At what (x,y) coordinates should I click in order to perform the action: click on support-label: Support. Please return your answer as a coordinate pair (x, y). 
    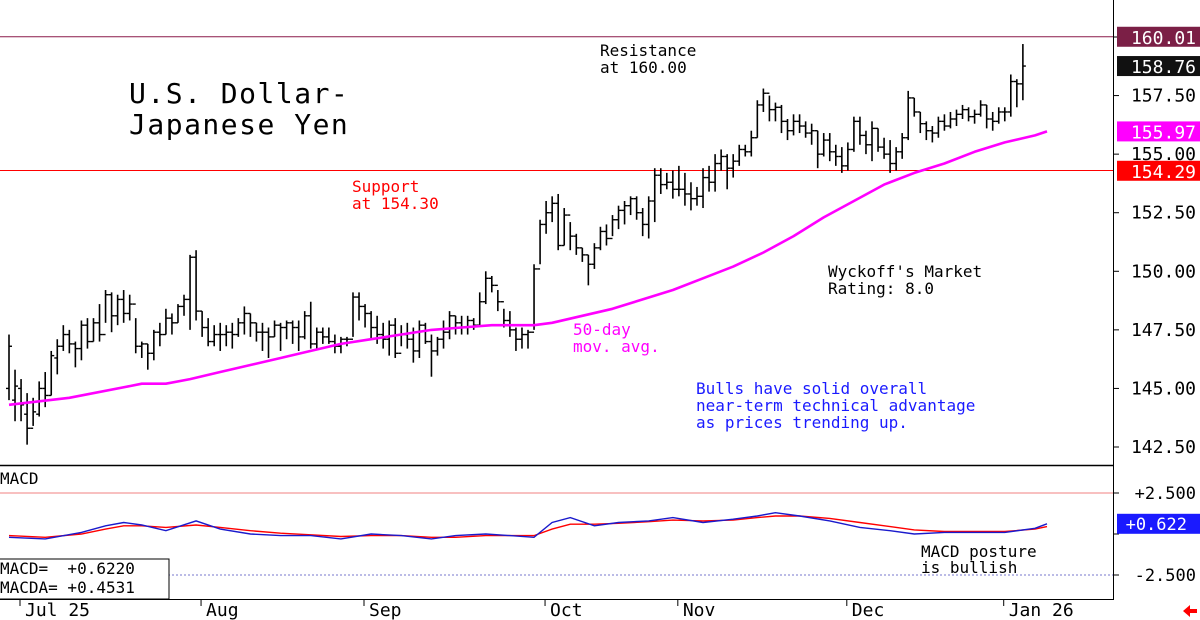
    Looking at the image, I should click on (385, 186).